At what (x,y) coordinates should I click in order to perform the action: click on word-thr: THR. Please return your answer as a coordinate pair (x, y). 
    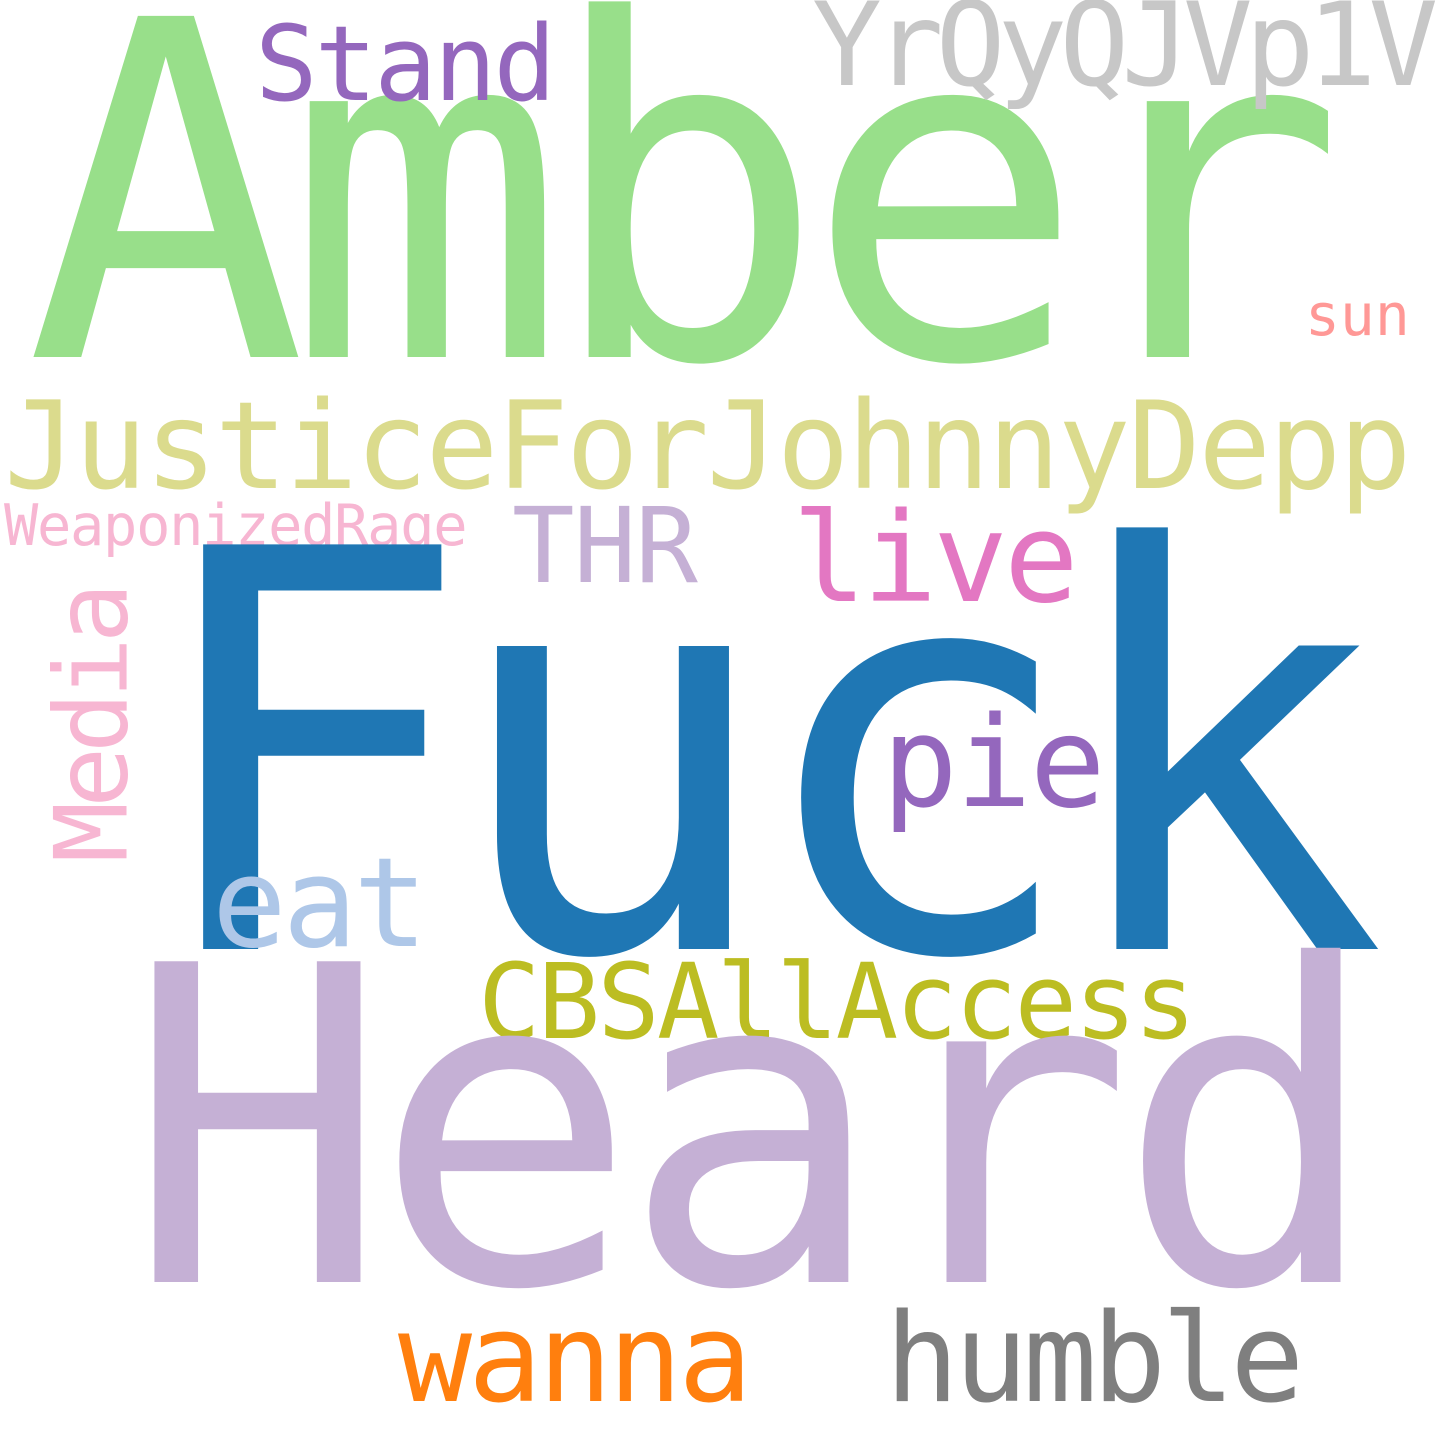
    Looking at the image, I should click on (605, 546).